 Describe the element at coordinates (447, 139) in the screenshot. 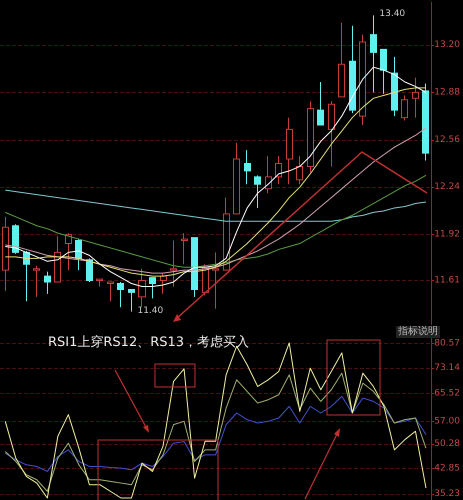

I see `y-tick-label: 12.56` at that location.